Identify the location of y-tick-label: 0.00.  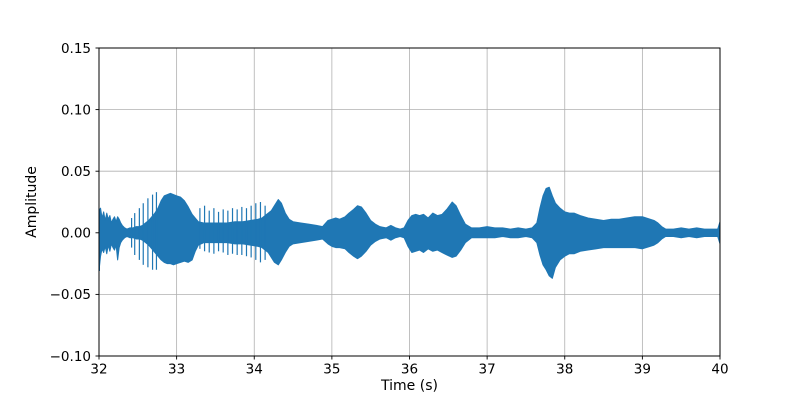
(76, 234).